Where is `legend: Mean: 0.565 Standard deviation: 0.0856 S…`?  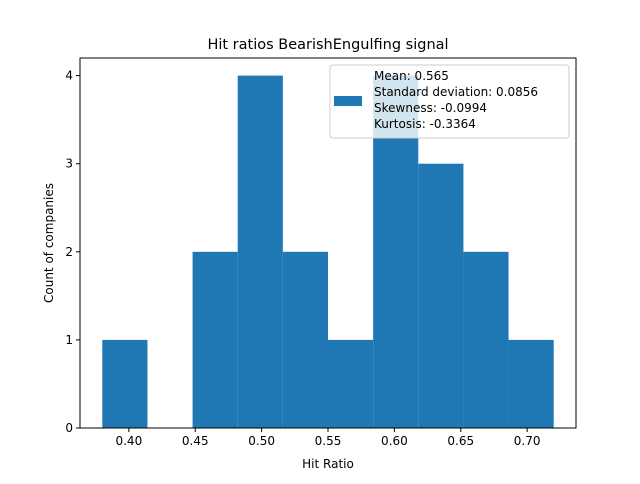 legend: Mean: 0.565 Standard deviation: 0.0856 S… is located at coordinates (449, 101).